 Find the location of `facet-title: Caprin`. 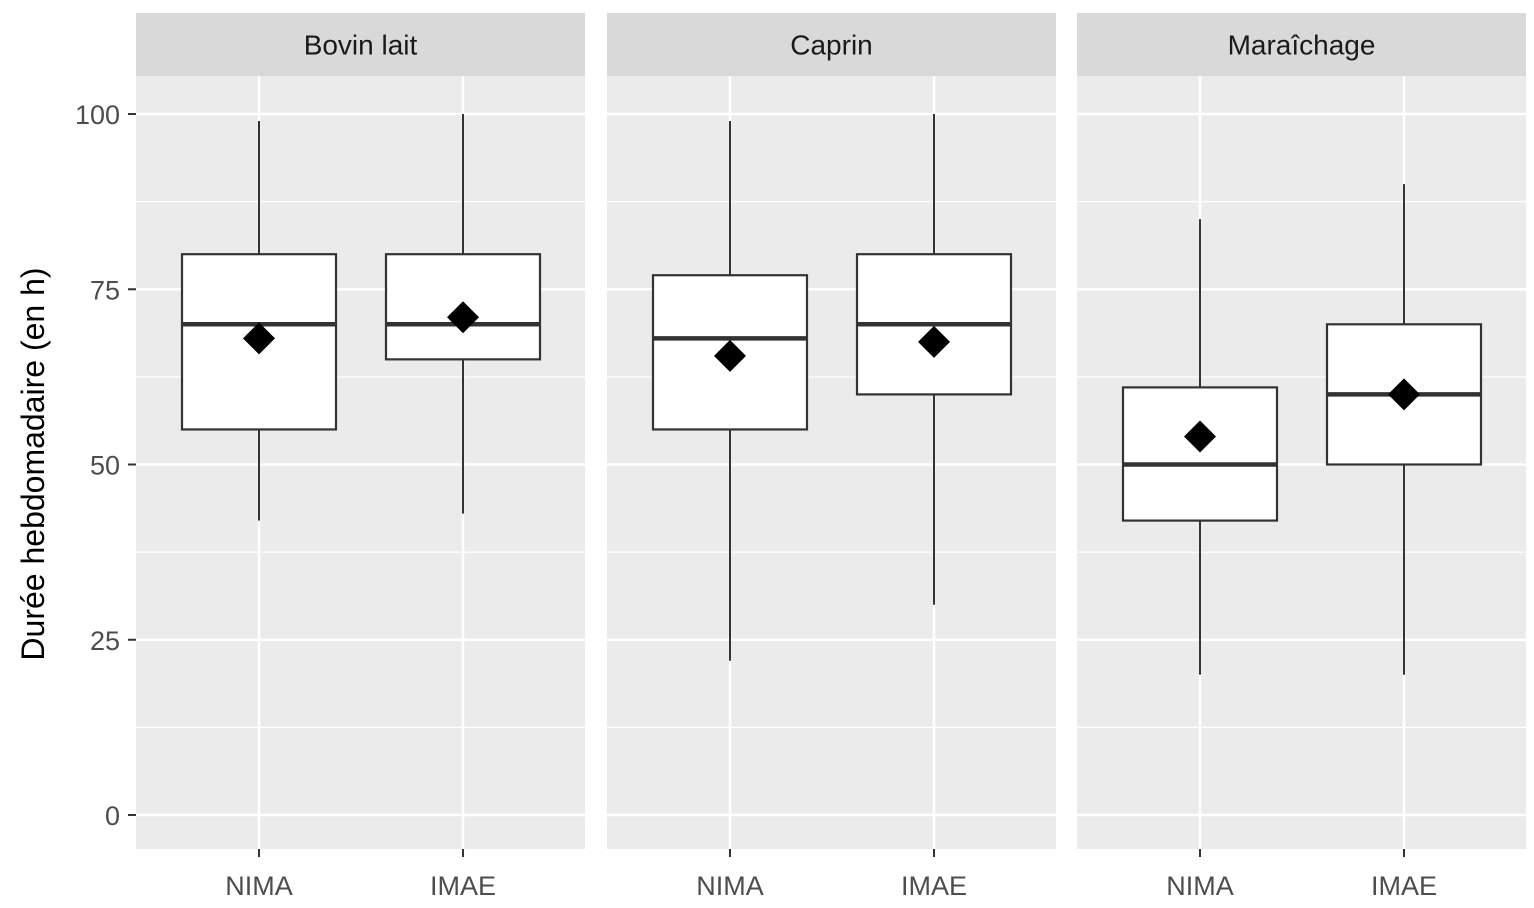

facet-title: Caprin is located at coordinates (831, 45).